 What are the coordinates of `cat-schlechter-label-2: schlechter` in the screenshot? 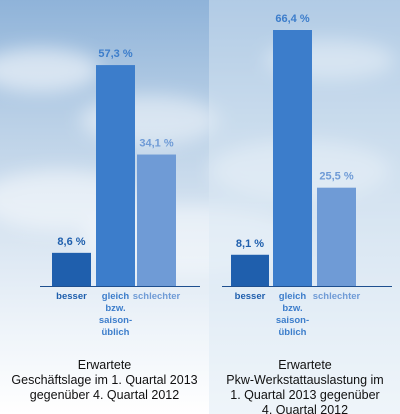 It's located at (337, 296).